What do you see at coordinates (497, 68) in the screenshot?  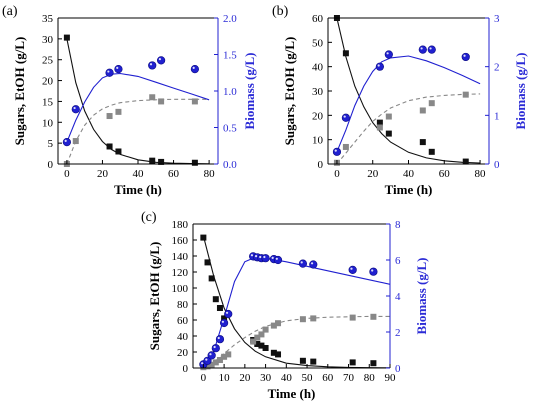 I see `y2-tick-label: 2` at bounding box center [497, 68].